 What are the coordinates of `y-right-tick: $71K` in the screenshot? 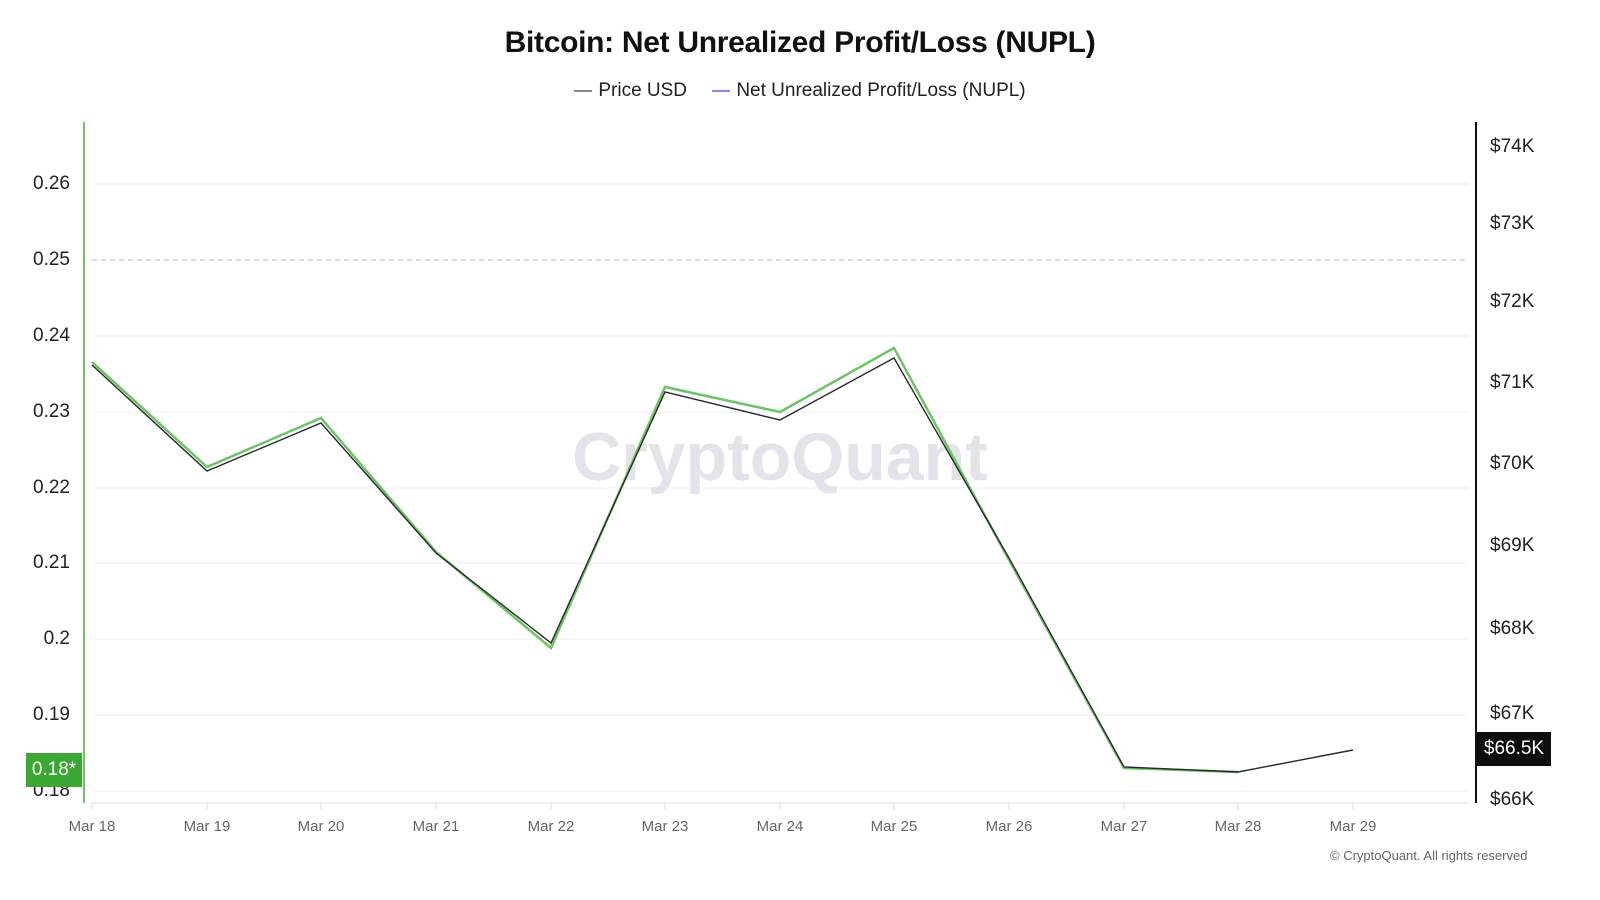 It's located at (1512, 382).